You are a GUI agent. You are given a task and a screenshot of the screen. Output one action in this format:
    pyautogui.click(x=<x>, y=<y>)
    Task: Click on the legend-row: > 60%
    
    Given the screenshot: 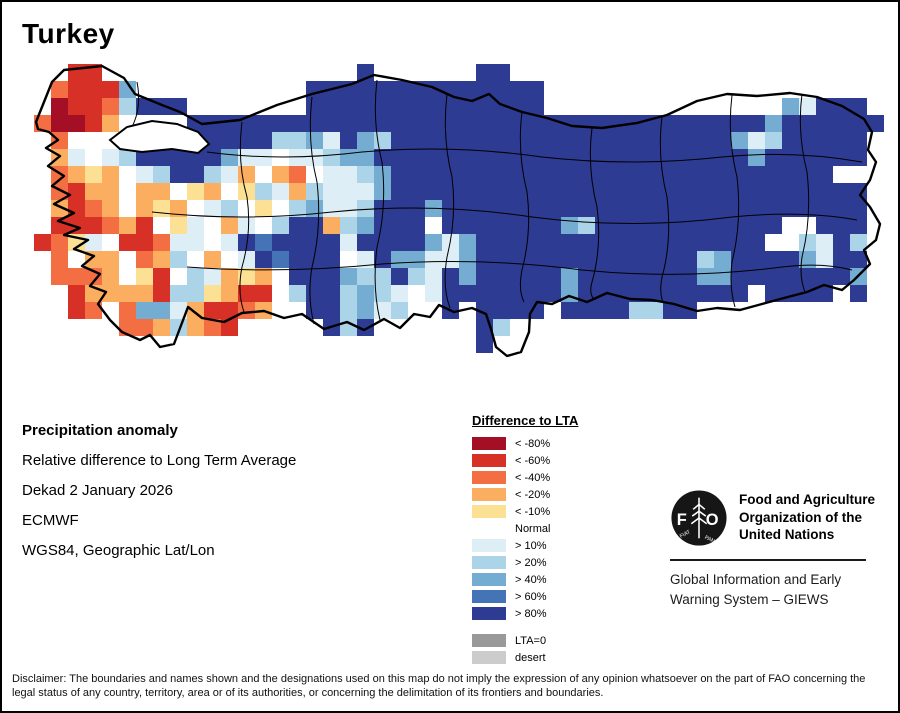 What is the action you would take?
    pyautogui.click(x=525, y=596)
    